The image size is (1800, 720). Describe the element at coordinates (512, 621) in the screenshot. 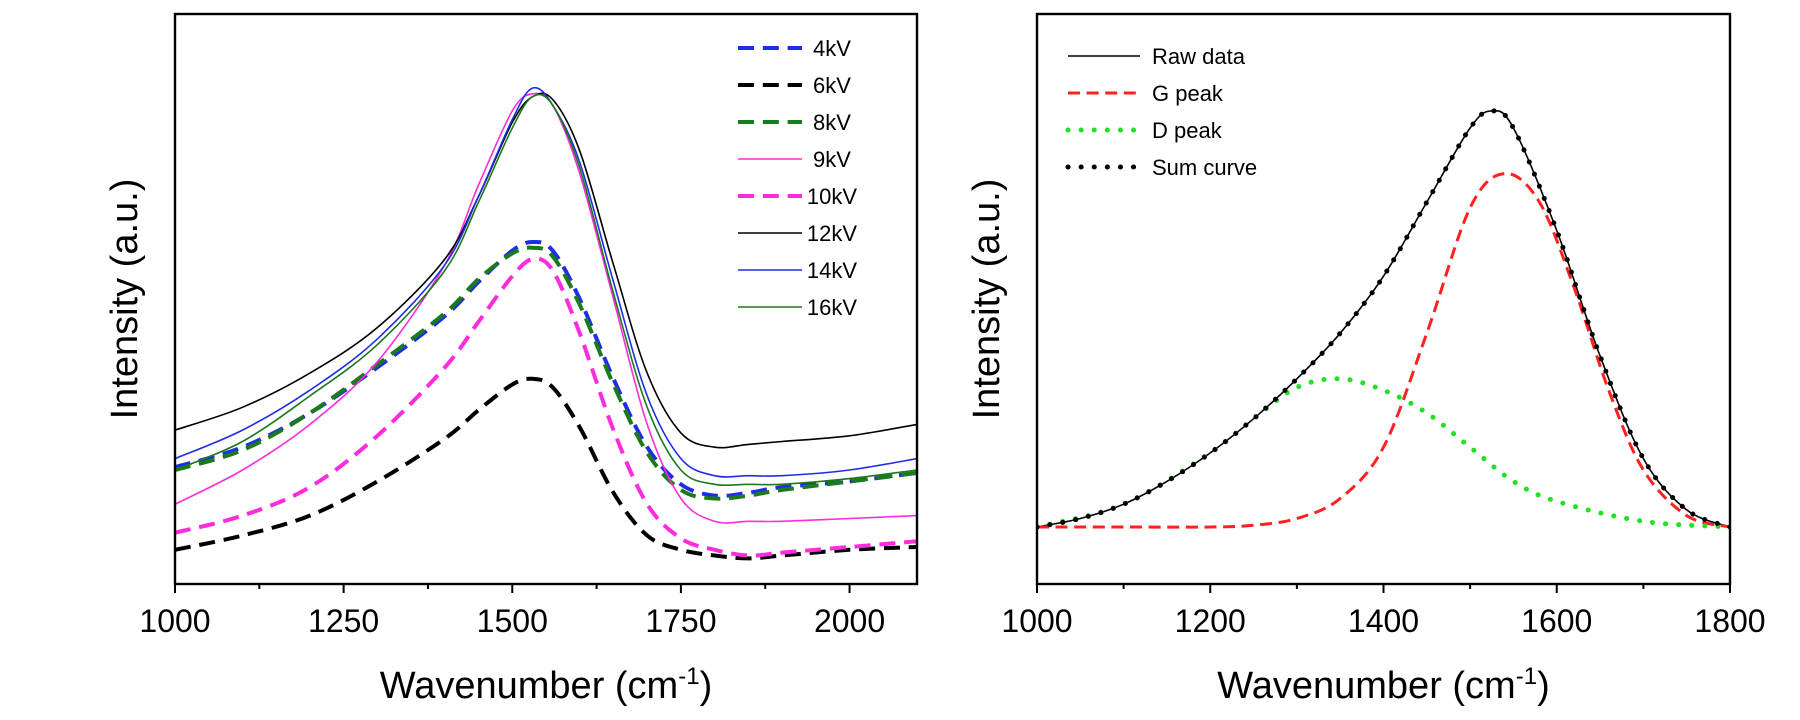

I see `x-tick-label: 1500` at that location.